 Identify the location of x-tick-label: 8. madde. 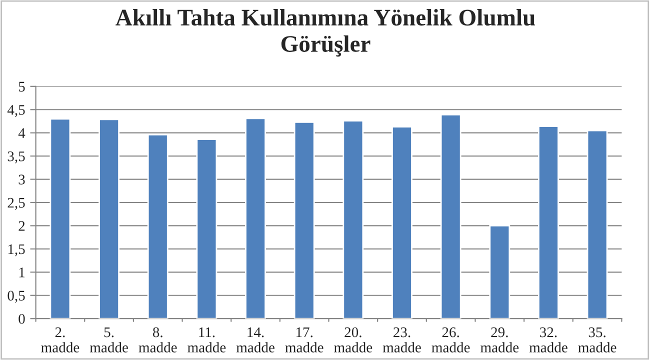
(157, 339).